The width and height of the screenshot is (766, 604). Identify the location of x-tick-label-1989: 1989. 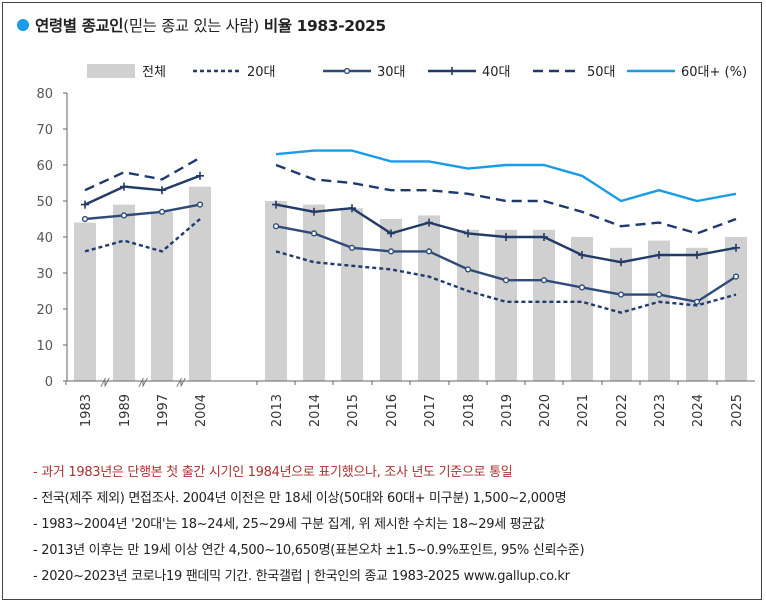
(125, 410).